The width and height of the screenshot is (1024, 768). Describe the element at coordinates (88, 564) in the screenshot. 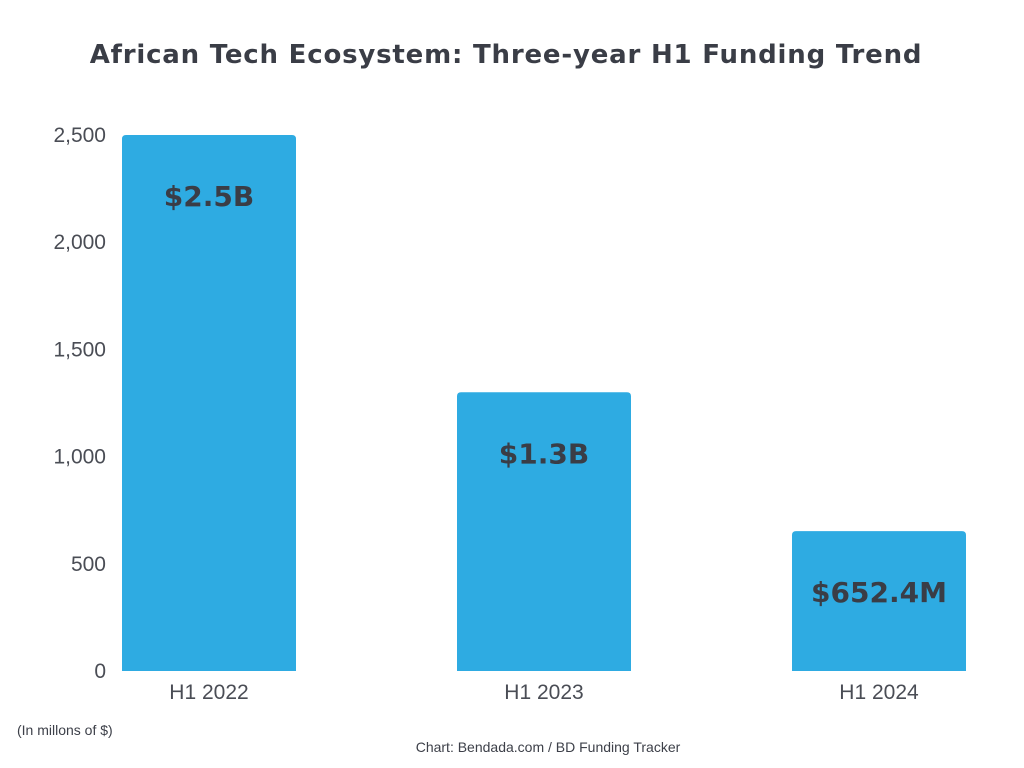

I see `y-tick-label: 500` at that location.